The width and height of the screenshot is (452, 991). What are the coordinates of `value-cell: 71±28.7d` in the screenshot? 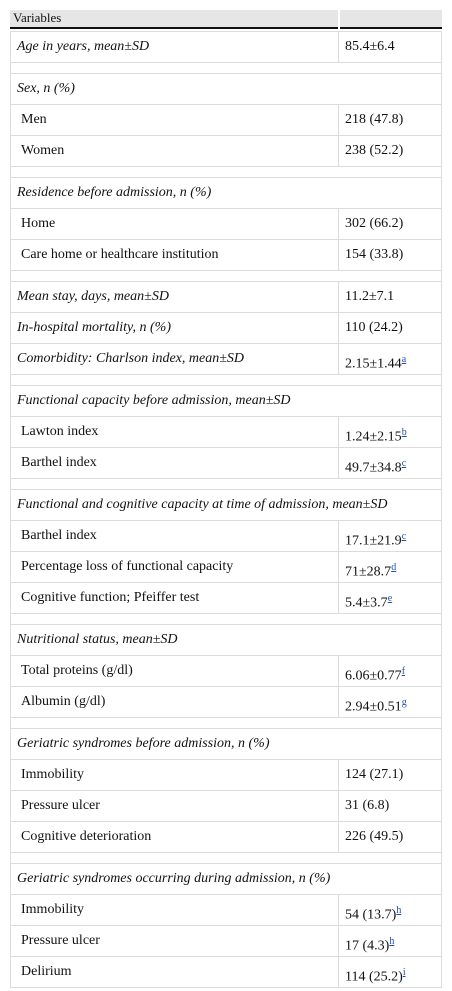 It's located at (390, 567).